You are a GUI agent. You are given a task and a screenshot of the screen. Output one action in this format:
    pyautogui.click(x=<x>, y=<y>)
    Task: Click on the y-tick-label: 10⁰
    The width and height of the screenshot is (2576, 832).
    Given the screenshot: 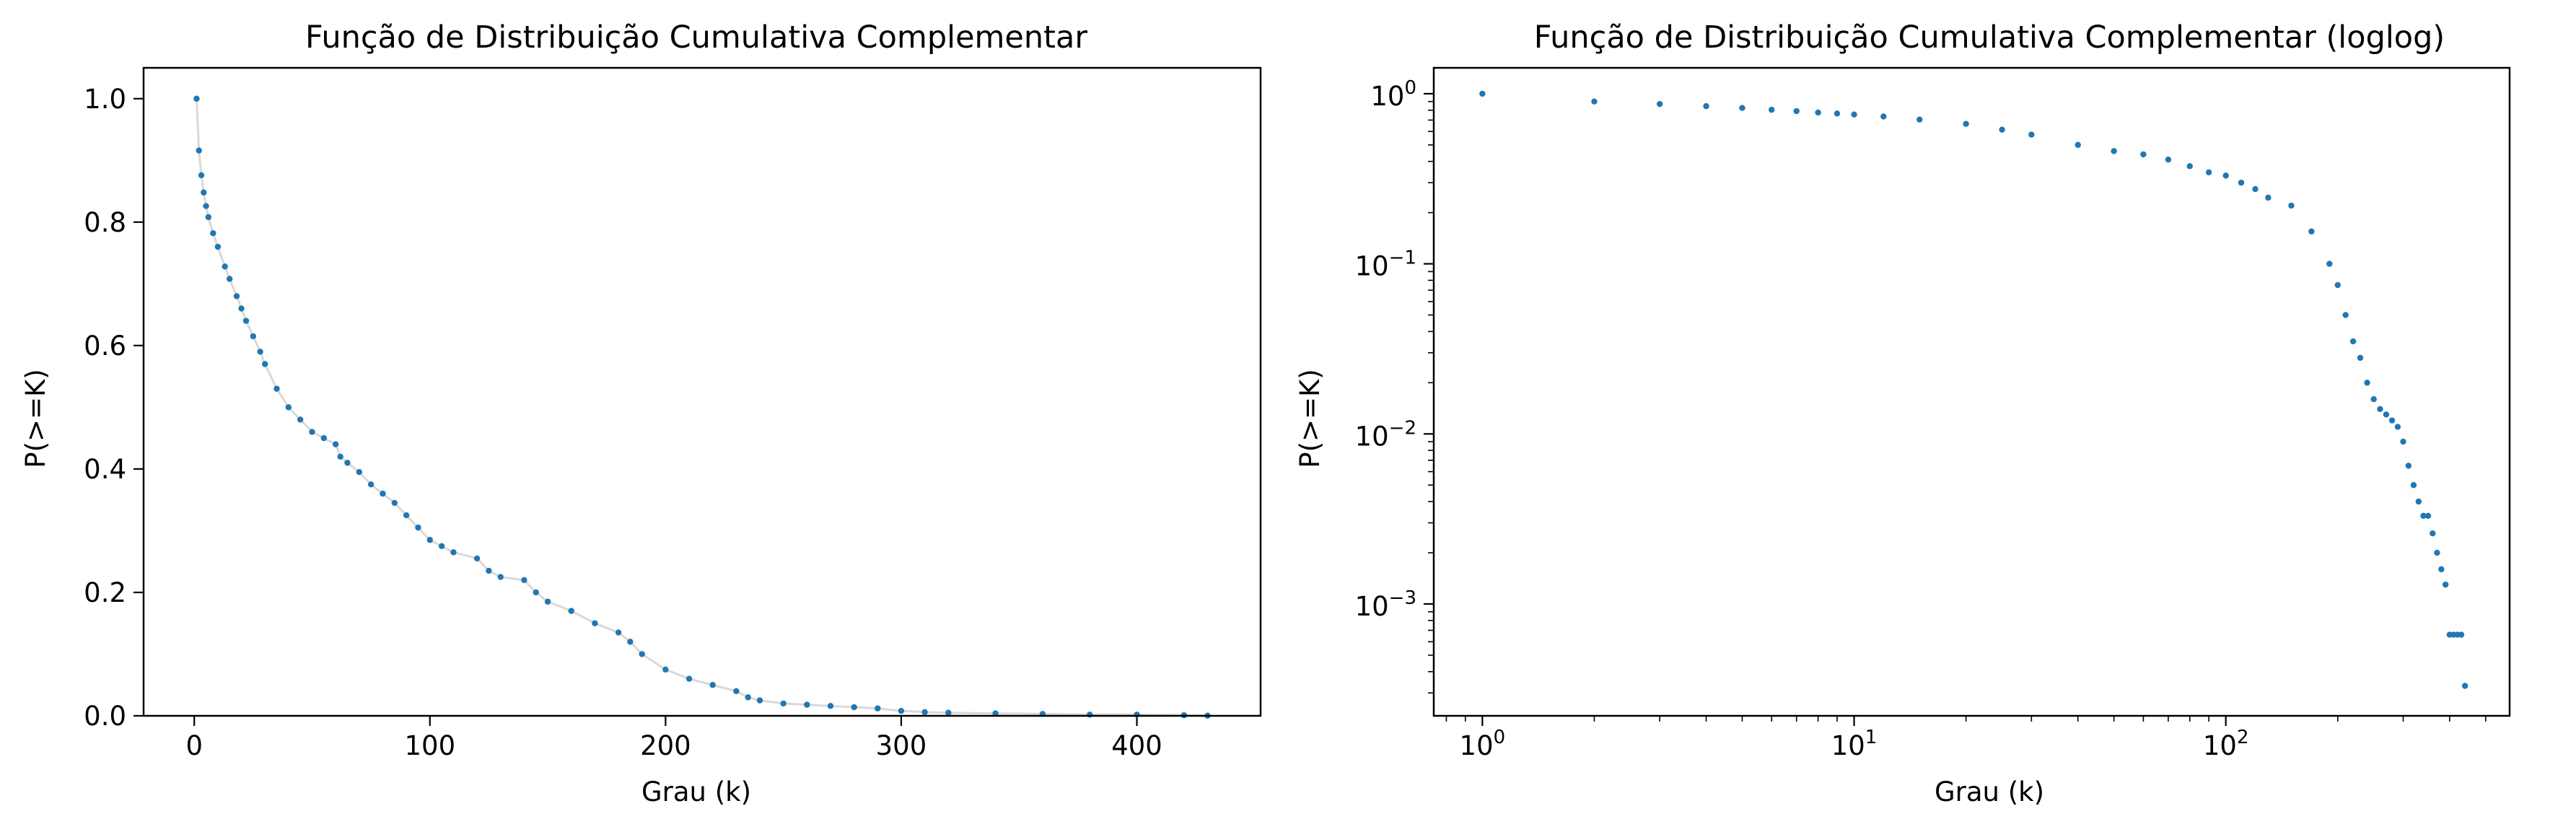 What is the action you would take?
    pyautogui.click(x=1393, y=94)
    